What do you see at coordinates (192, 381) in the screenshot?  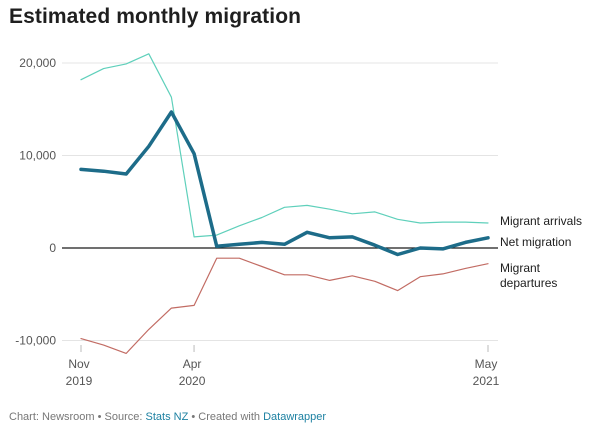 I see `x-tick-year: 2020` at bounding box center [192, 381].